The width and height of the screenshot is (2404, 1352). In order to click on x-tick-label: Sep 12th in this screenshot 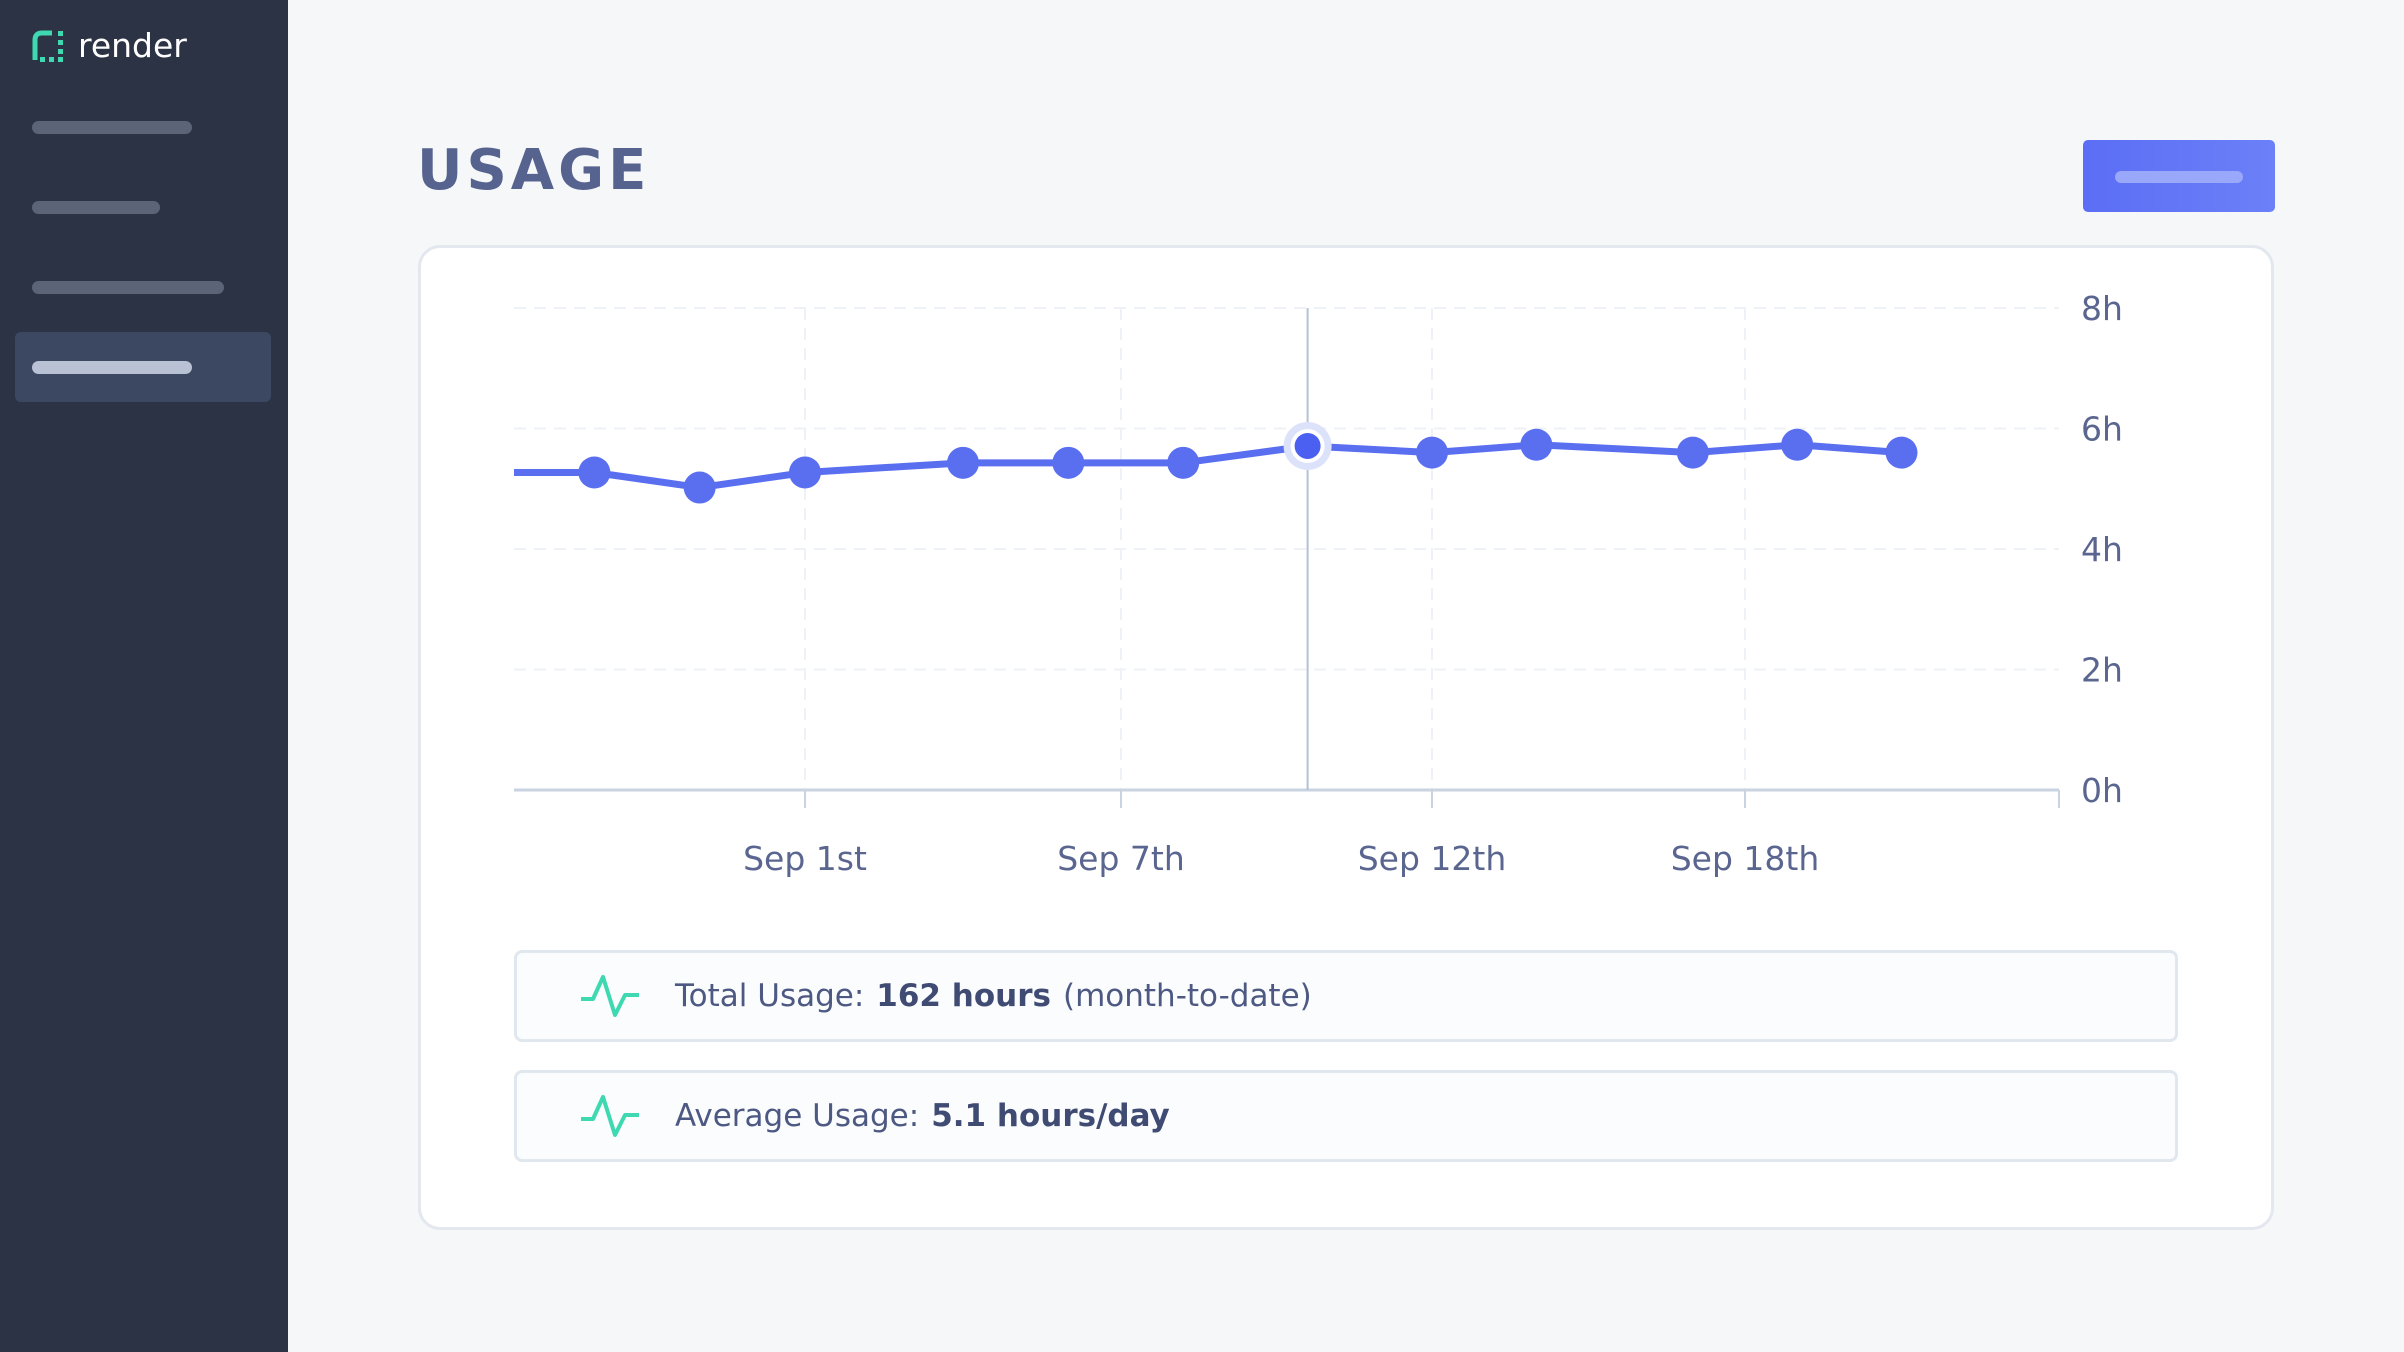, I will do `click(1432, 858)`.